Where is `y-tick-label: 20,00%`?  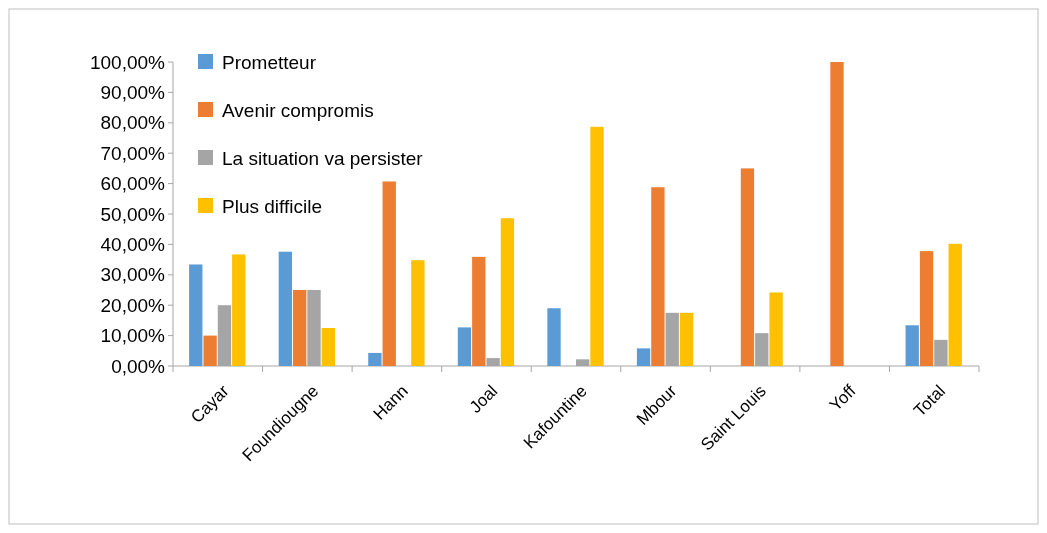
y-tick-label: 20,00% is located at coordinates (133, 305).